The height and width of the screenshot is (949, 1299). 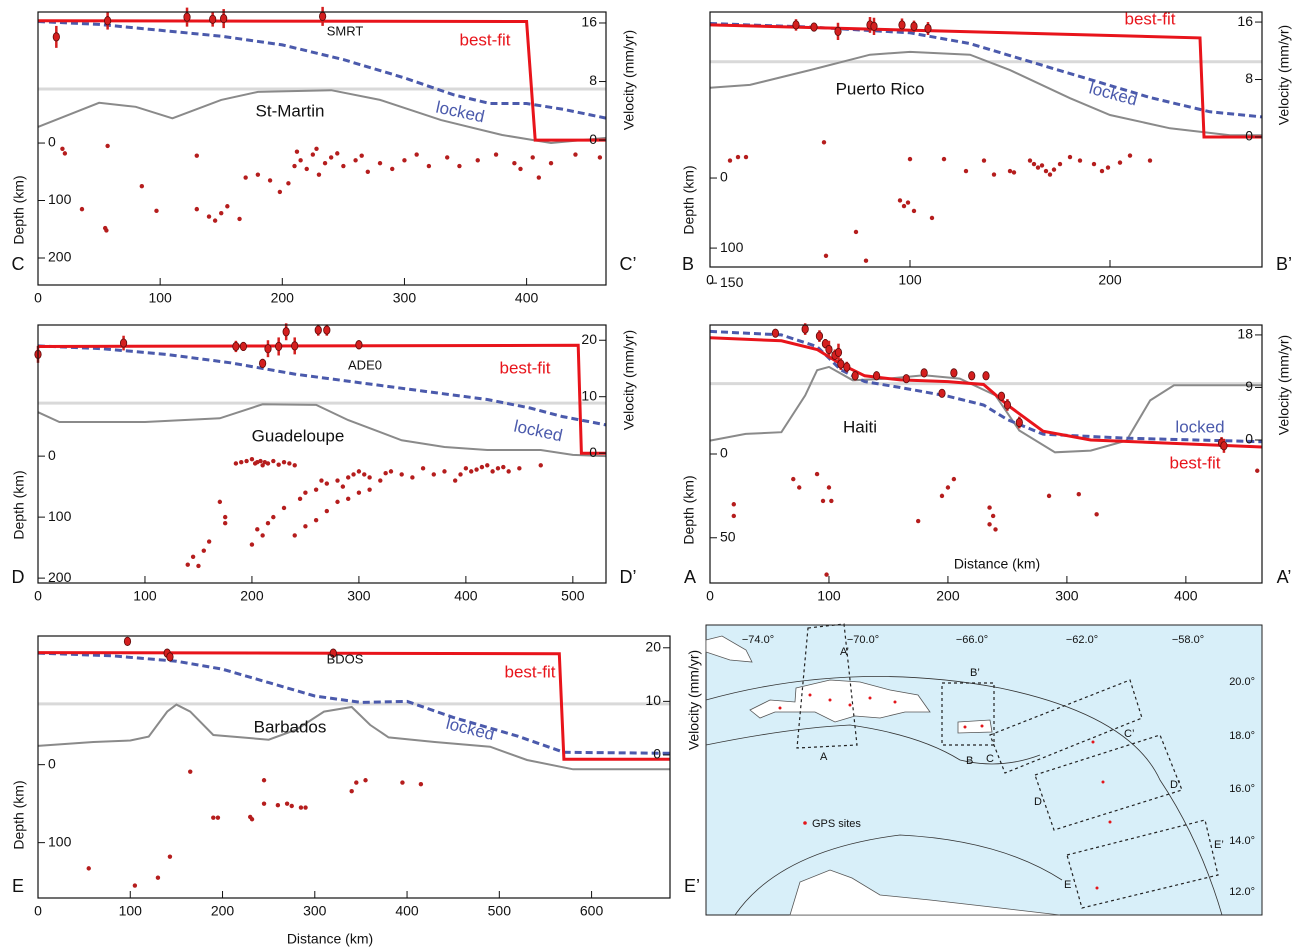 I want to click on profile-end-label: E, so click(x=18, y=886).